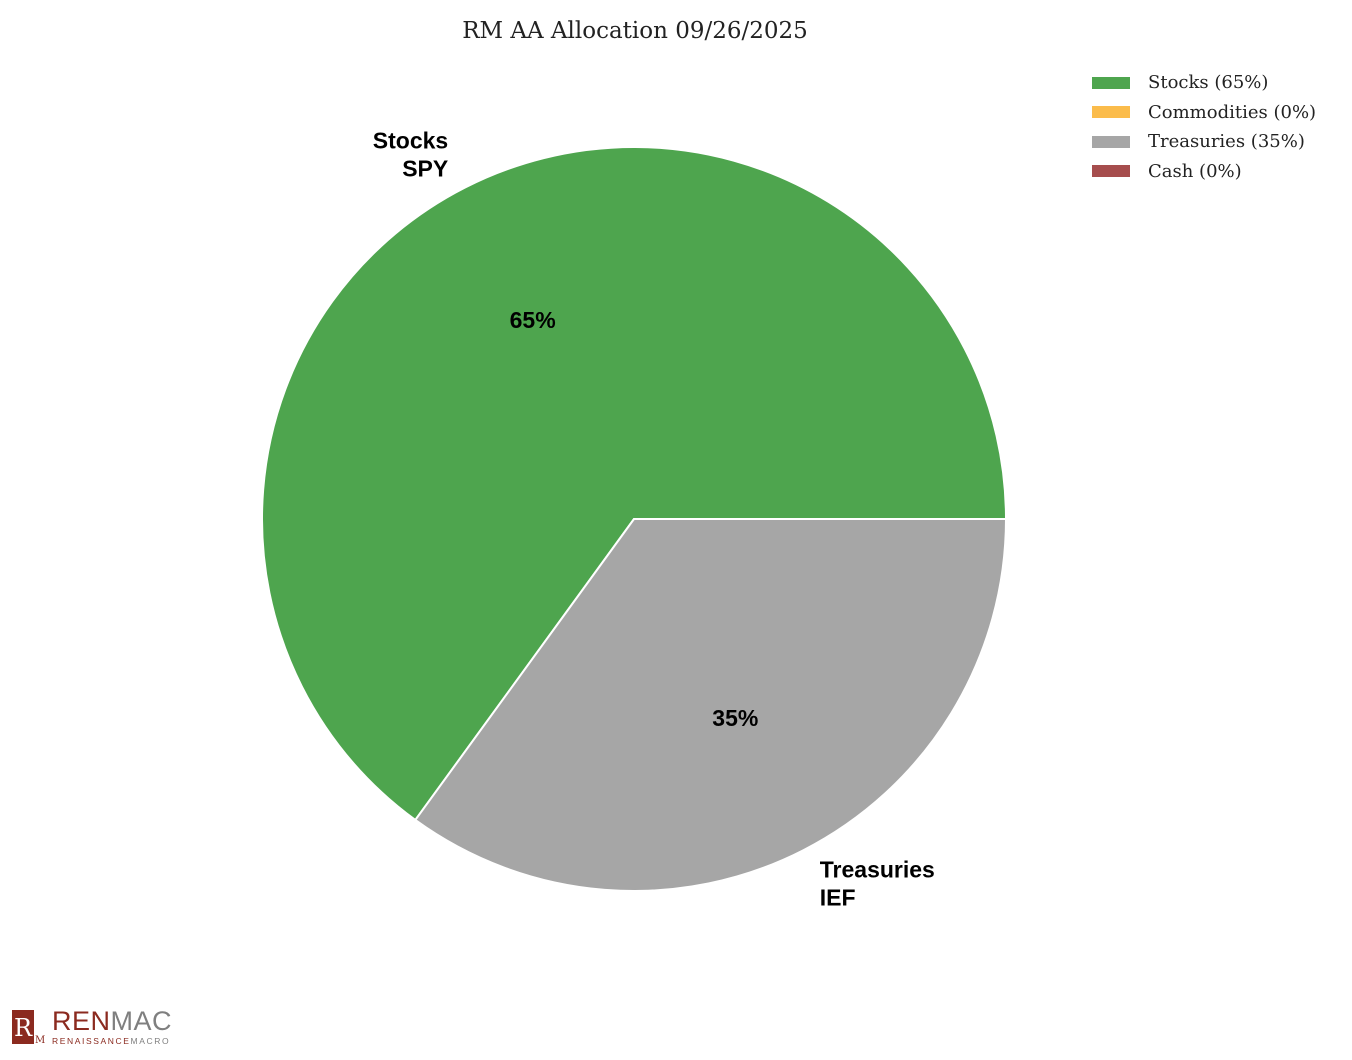 The width and height of the screenshot is (1352, 1060). Describe the element at coordinates (1111, 82) in the screenshot. I see `legend-swatch-stocks` at that location.